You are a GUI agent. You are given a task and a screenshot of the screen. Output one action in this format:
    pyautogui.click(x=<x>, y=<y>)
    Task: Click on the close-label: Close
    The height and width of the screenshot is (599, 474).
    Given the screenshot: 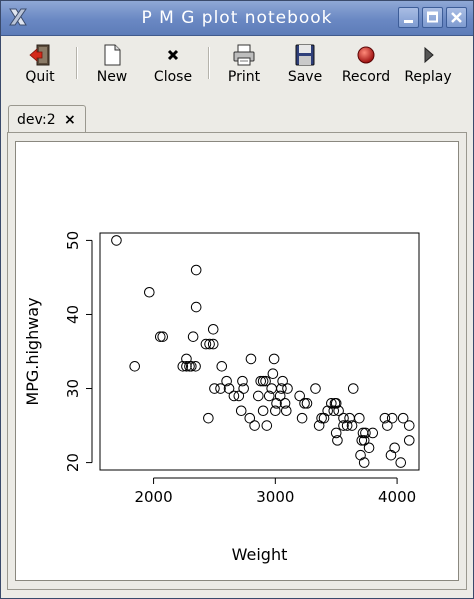 What is the action you would take?
    pyautogui.click(x=173, y=77)
    